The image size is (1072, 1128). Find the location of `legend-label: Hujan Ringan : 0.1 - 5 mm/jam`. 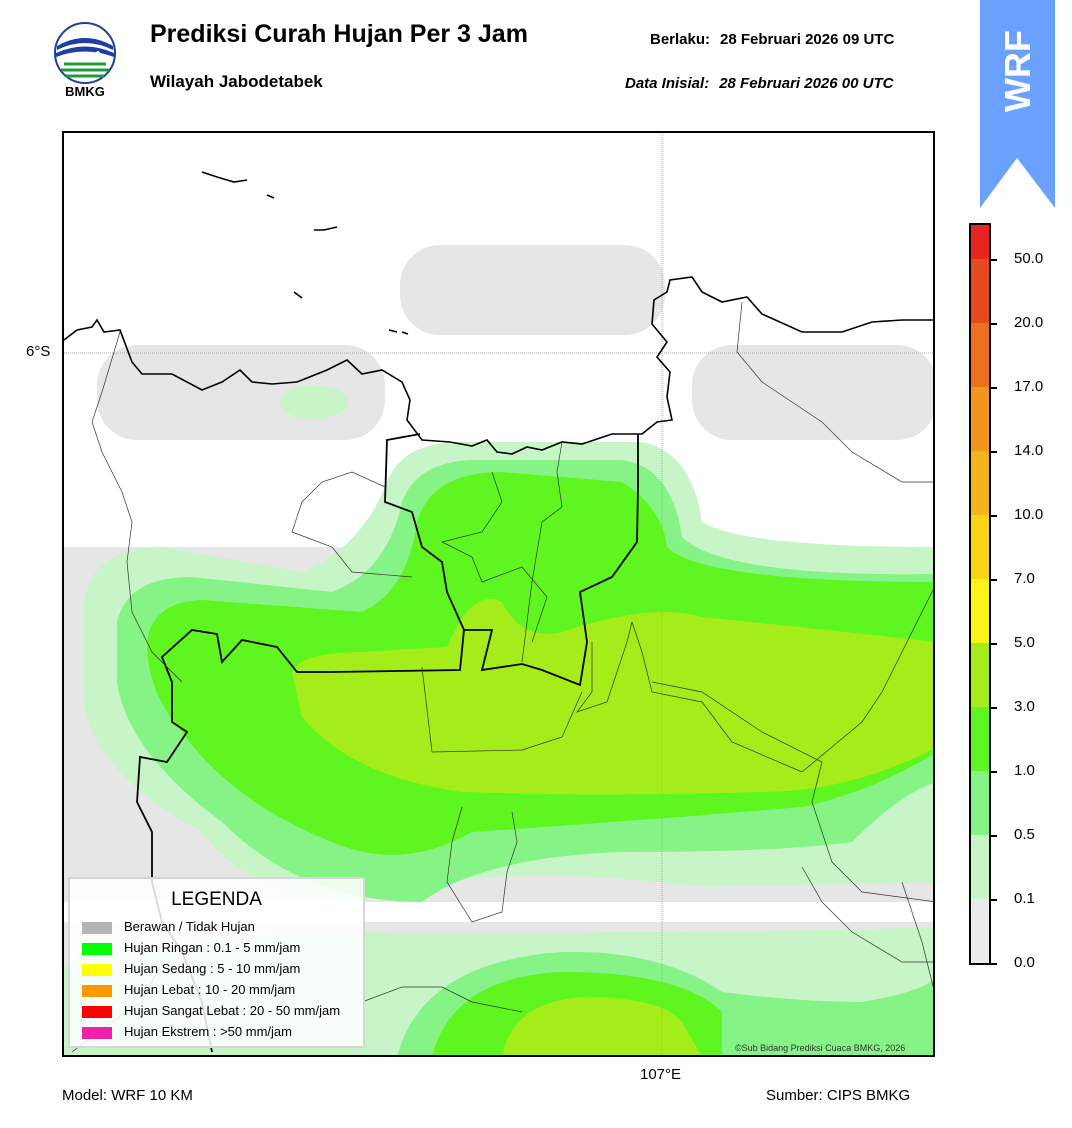

legend-label: Hujan Ringan : 0.1 - 5 mm/jam is located at coordinates (212, 947).